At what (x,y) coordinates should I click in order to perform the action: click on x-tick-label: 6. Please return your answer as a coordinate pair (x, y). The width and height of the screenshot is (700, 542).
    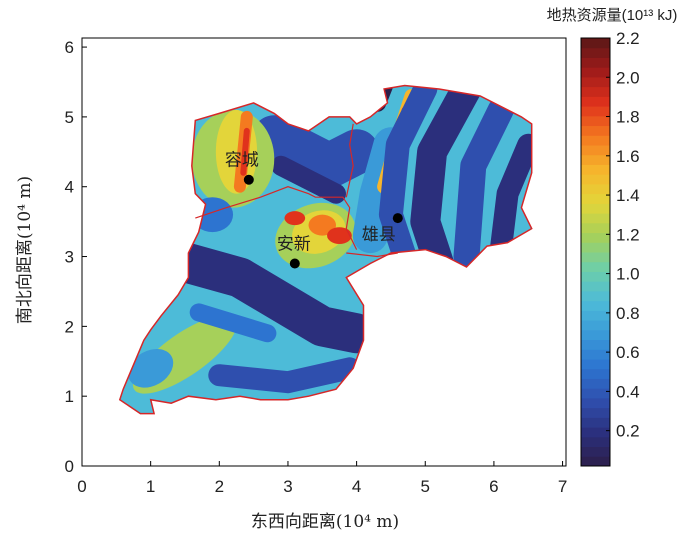
    Looking at the image, I should click on (493, 486).